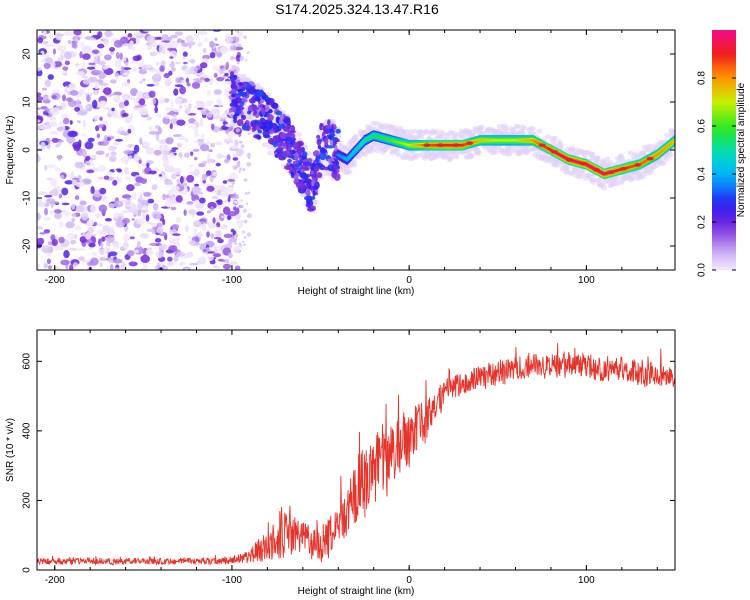 Image resolution: width=750 pixels, height=600 pixels. Describe the element at coordinates (478, 152) in the screenshot. I see `ridge-halo` at that location.